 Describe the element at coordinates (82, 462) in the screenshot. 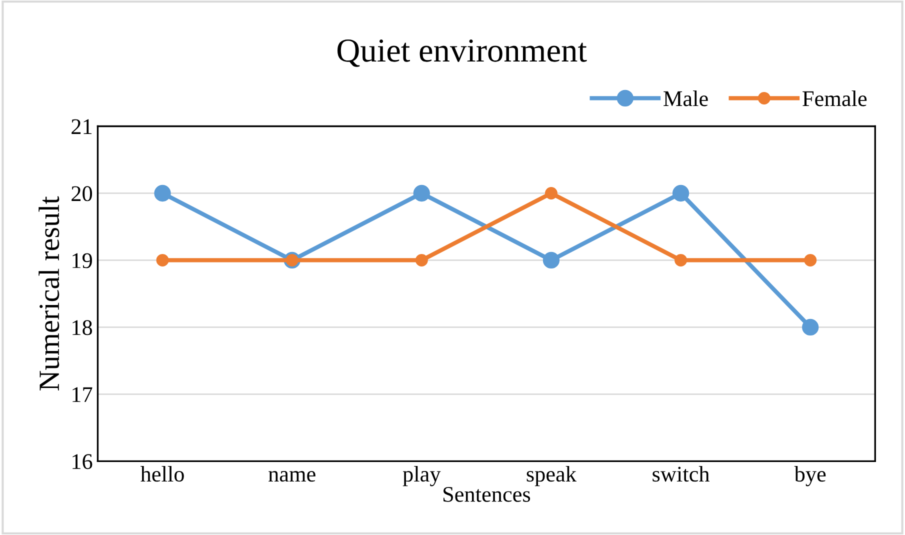

I see `y-tick-label: 16` at that location.